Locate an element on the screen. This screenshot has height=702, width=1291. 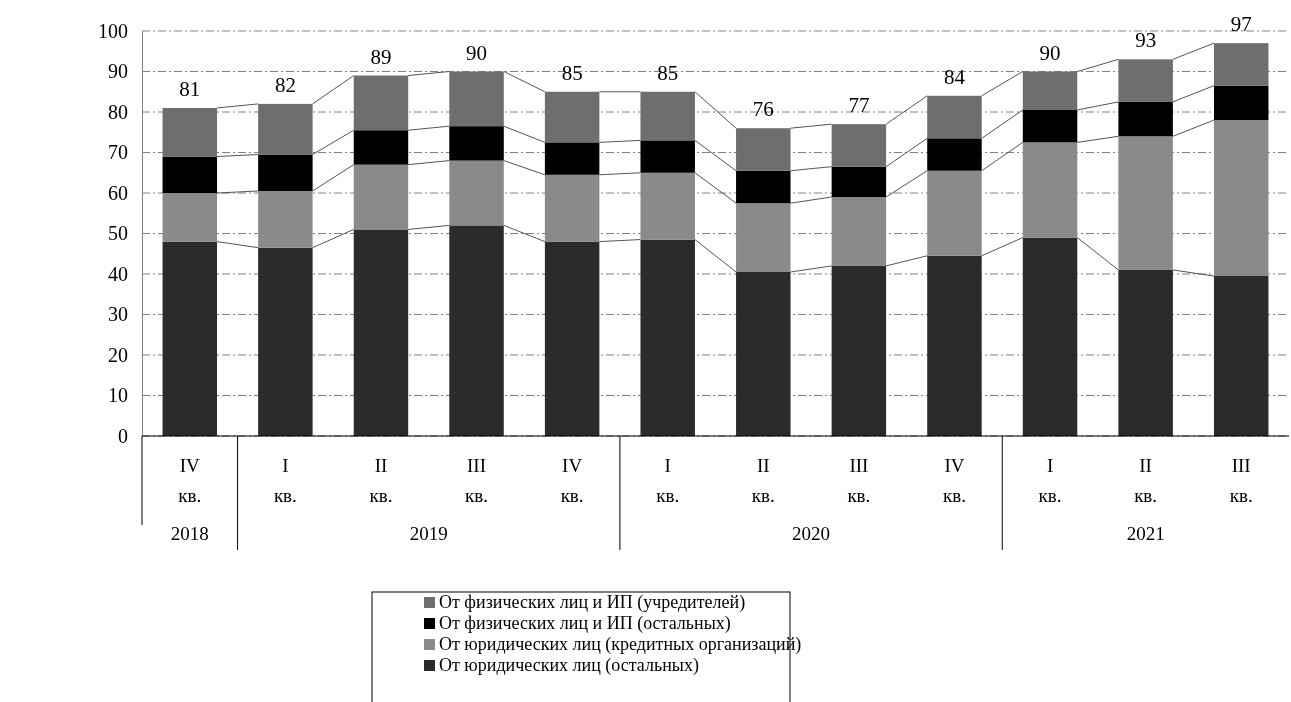
y-tick-label: 90 is located at coordinates (118, 71).